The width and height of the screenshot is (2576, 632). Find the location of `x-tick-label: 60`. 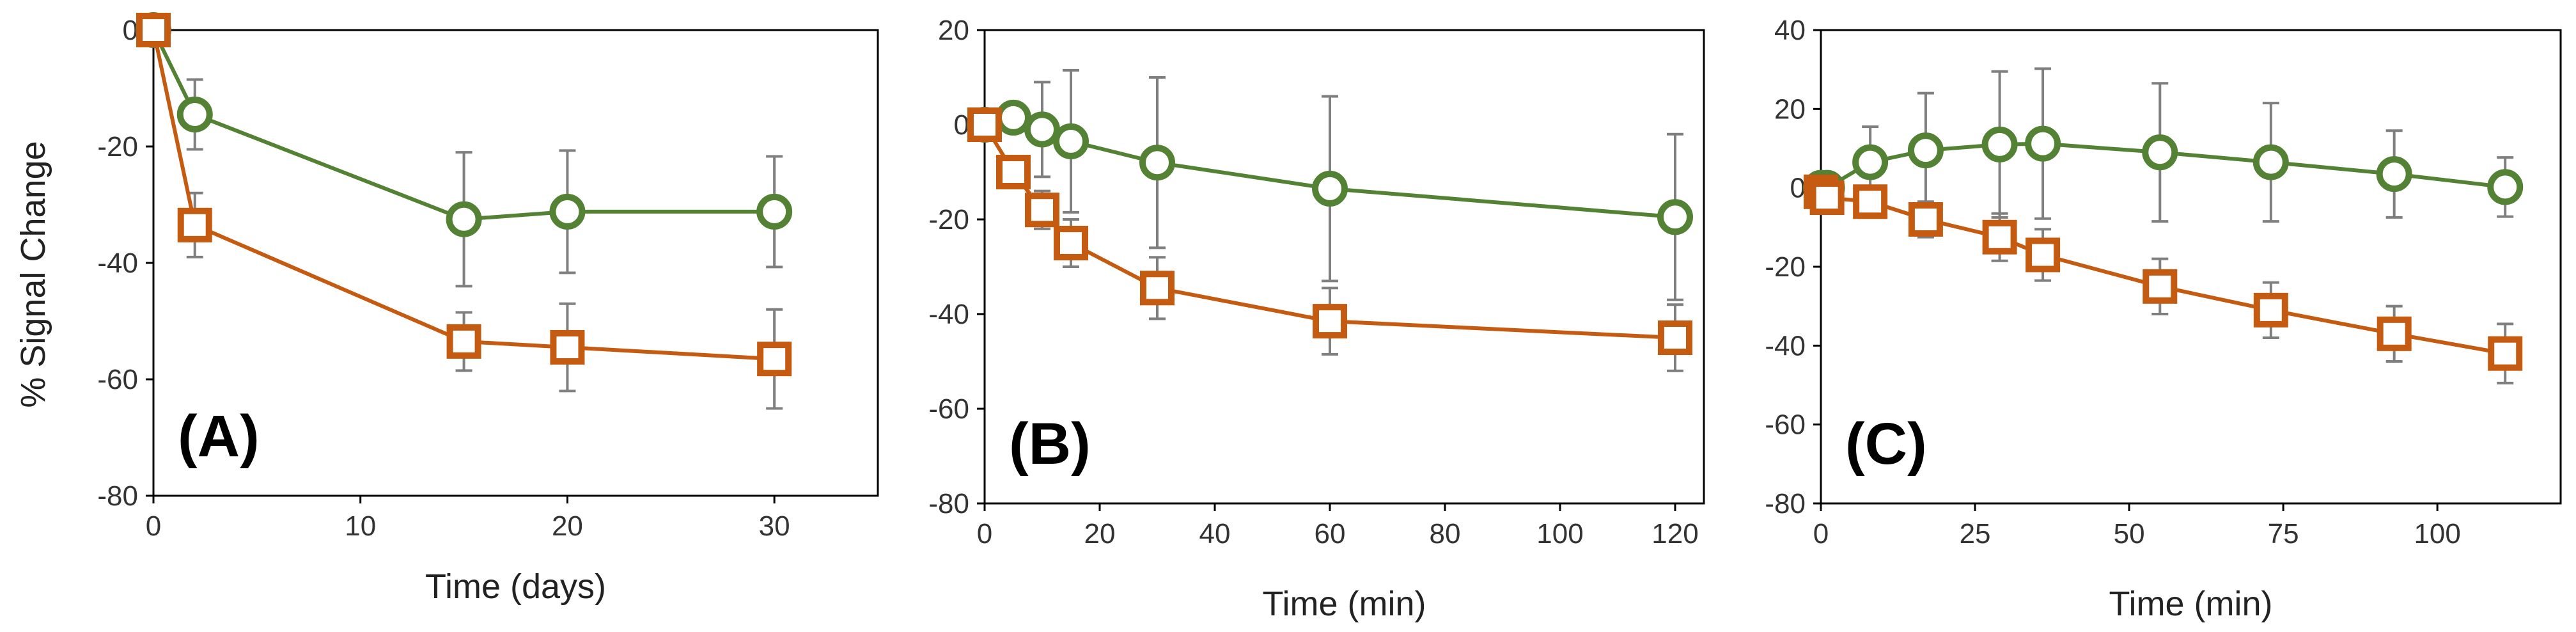

x-tick-label: 60 is located at coordinates (1331, 533).